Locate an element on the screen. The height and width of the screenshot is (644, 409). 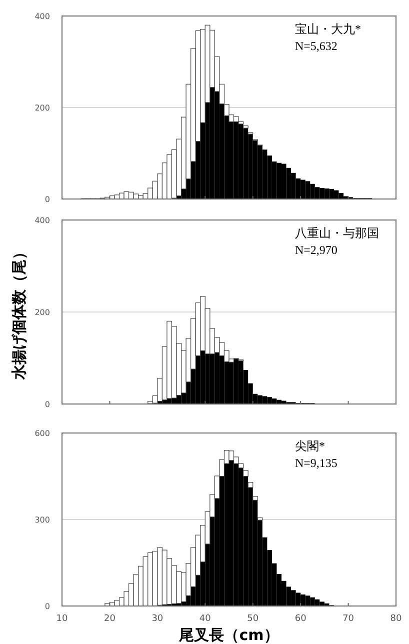
annotation: 尖閣* is located at coordinates (310, 446).